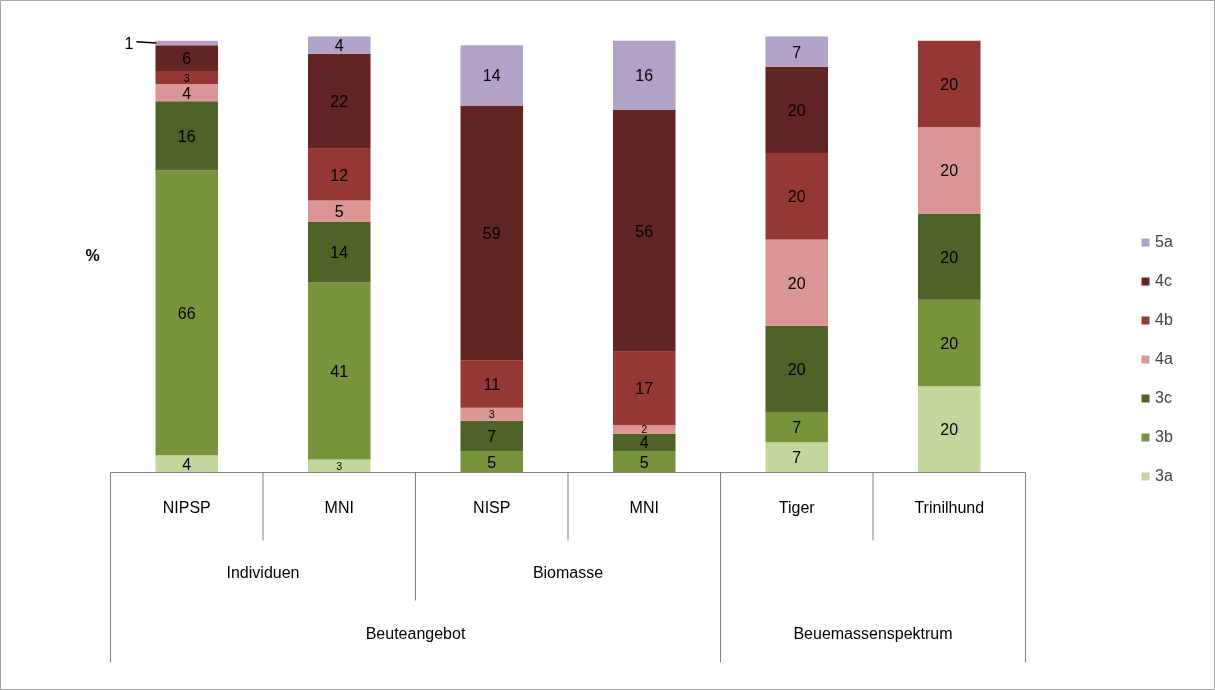 The image size is (1215, 690). Describe the element at coordinates (92, 255) in the screenshot. I see `y-axis-title: %` at that location.